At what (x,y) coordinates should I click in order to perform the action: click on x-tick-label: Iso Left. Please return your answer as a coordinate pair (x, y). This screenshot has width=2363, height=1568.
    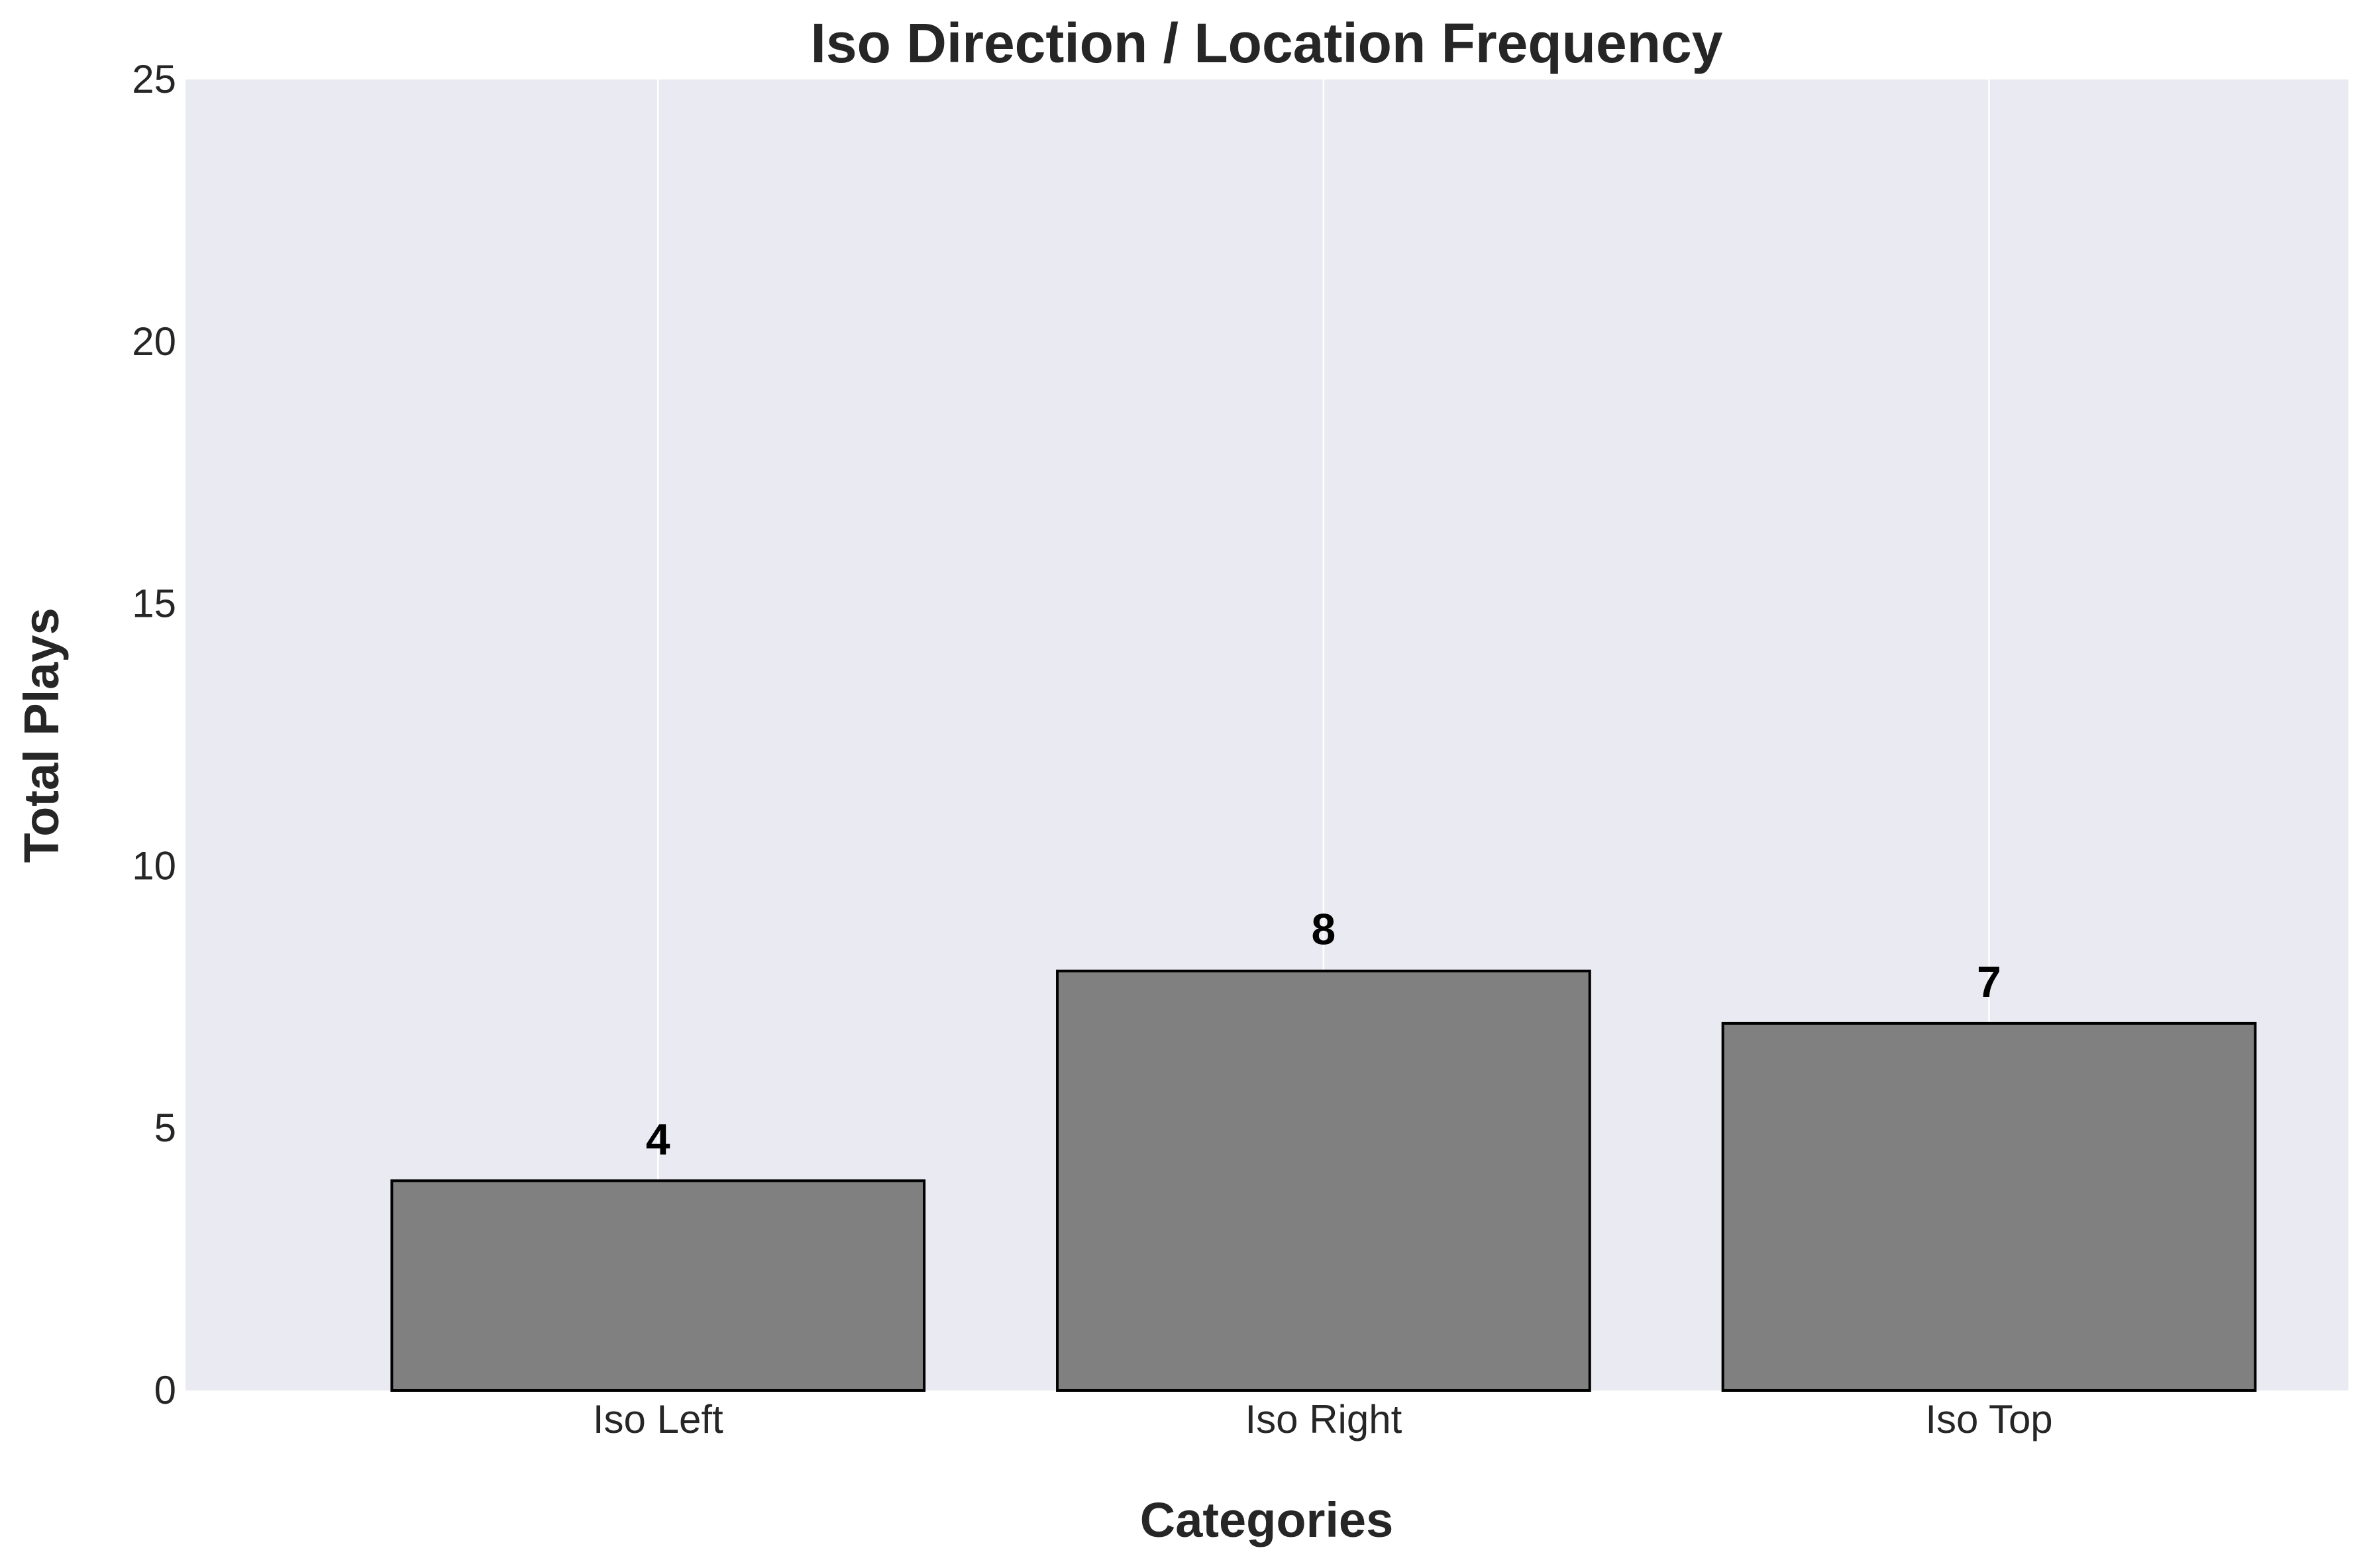
    Looking at the image, I should click on (658, 1419).